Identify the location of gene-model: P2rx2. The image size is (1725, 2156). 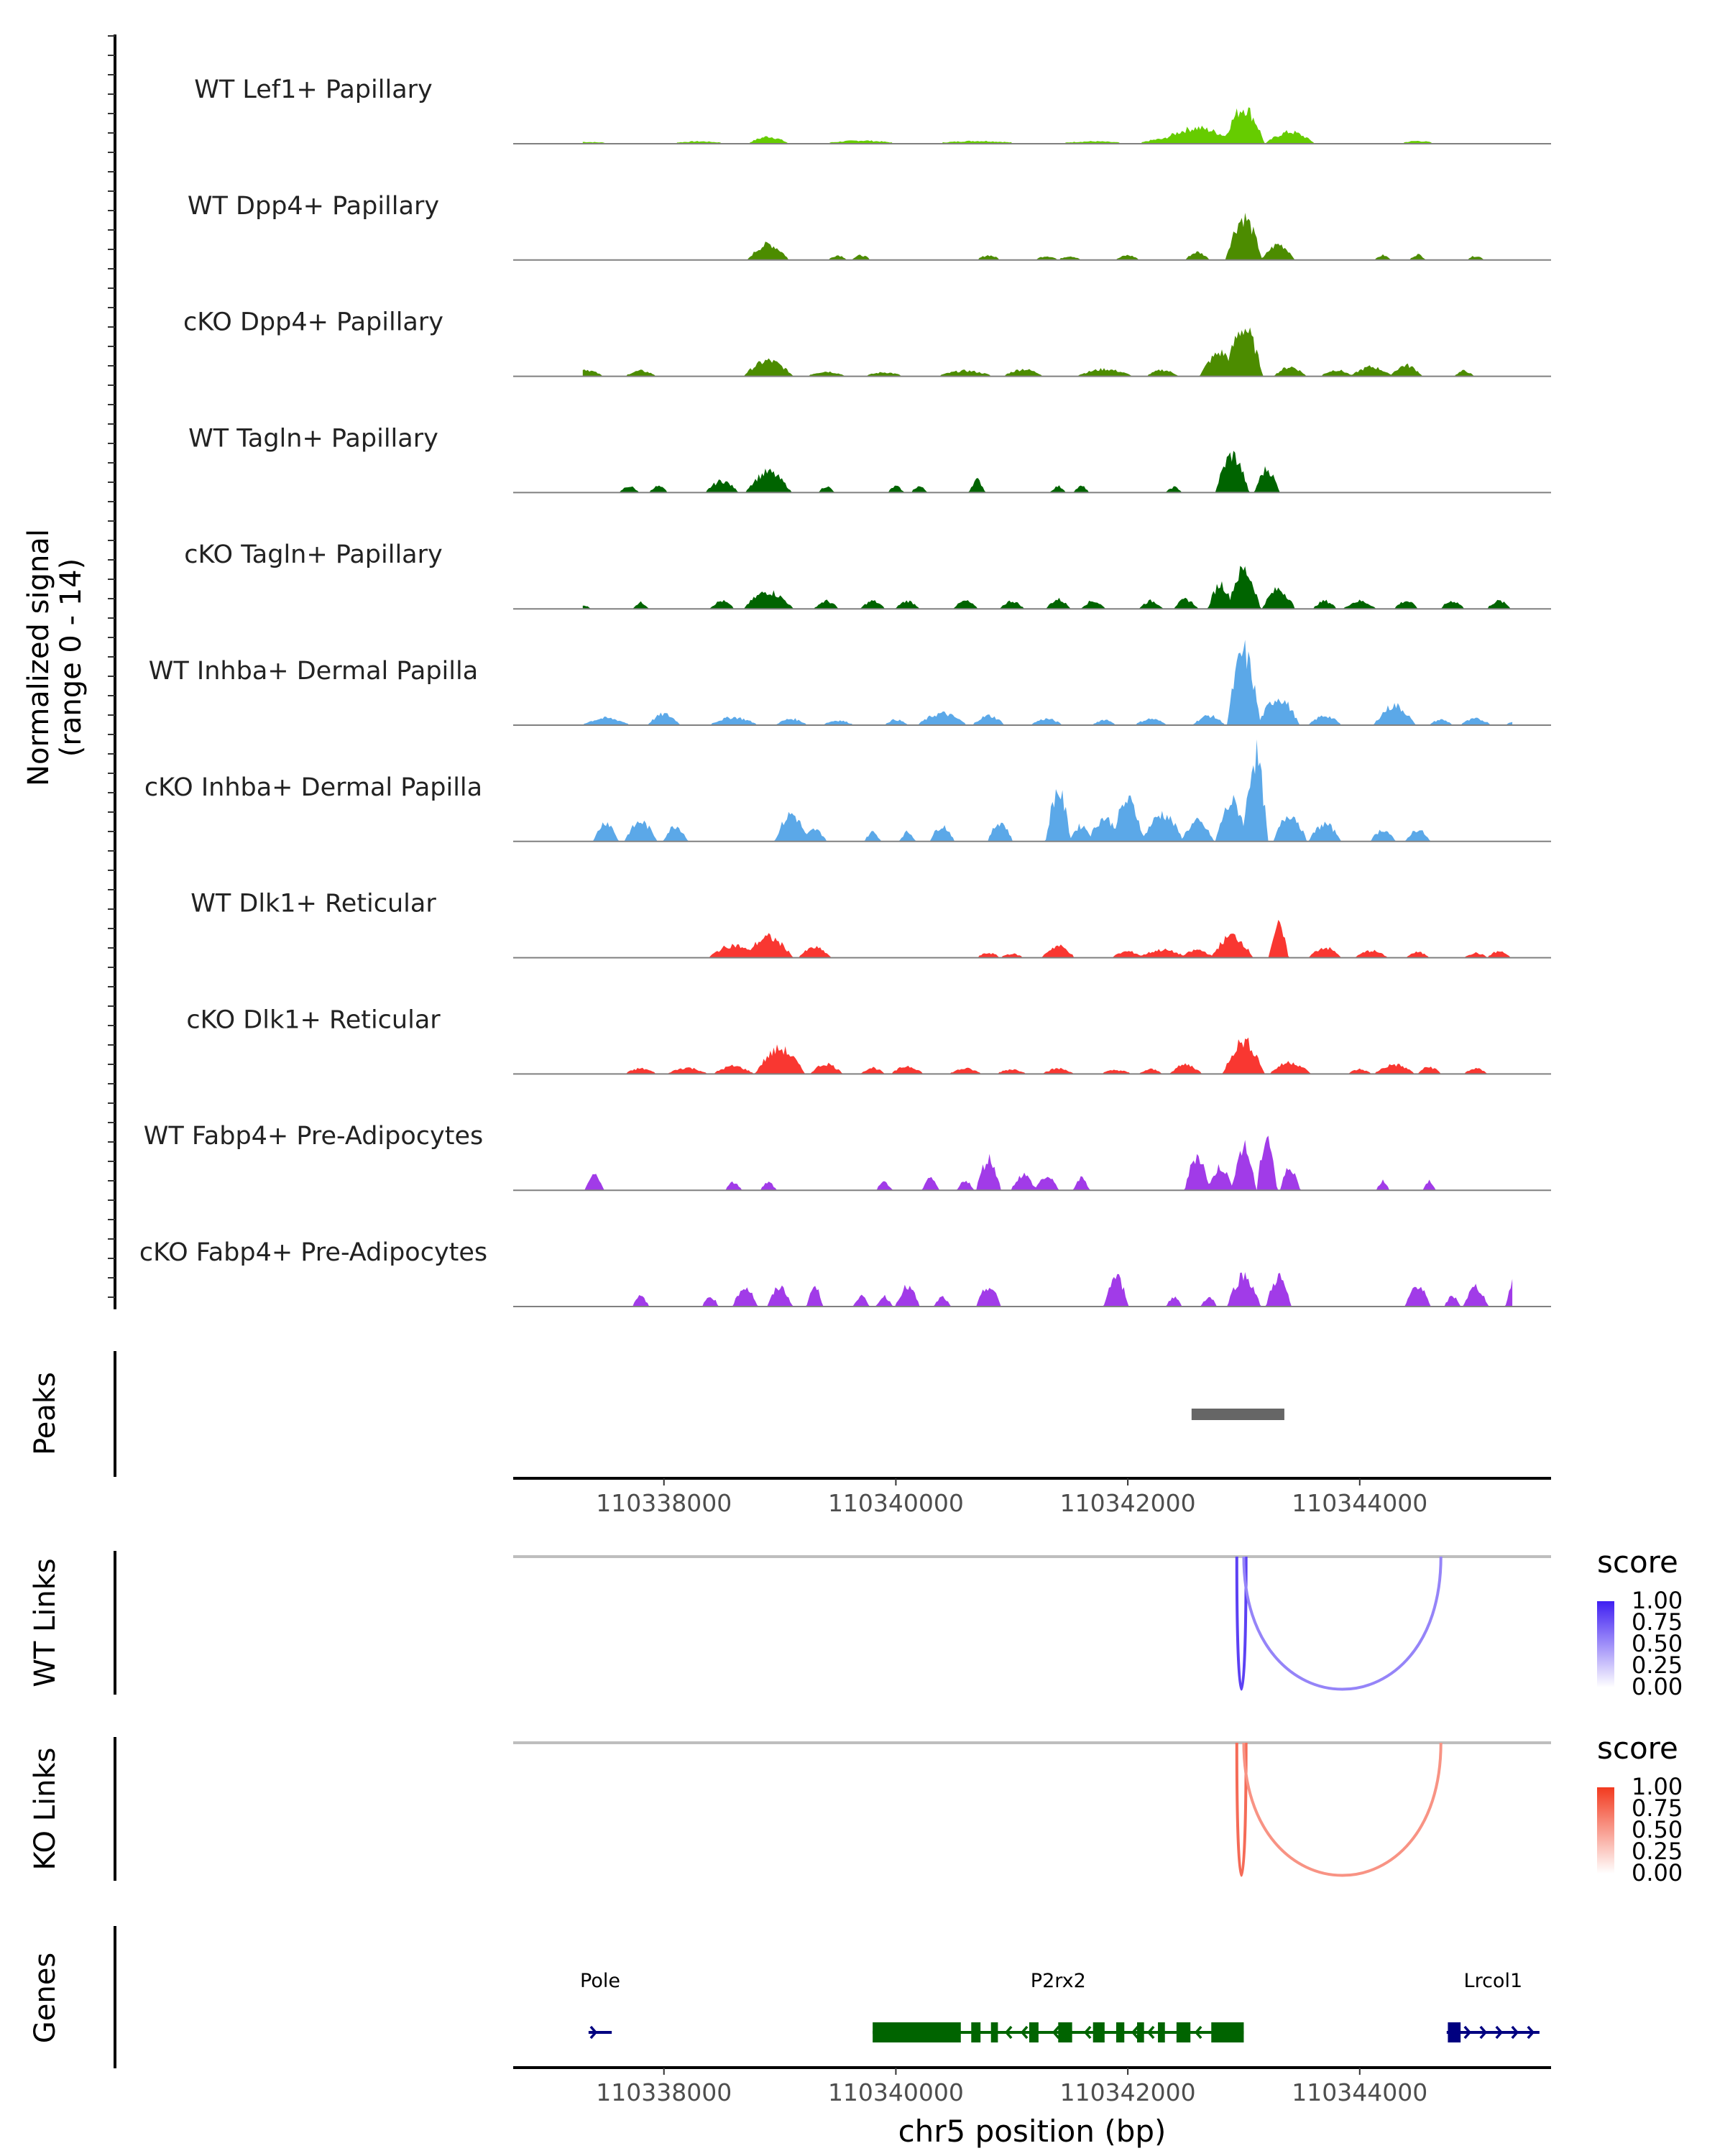
(1058, 2006).